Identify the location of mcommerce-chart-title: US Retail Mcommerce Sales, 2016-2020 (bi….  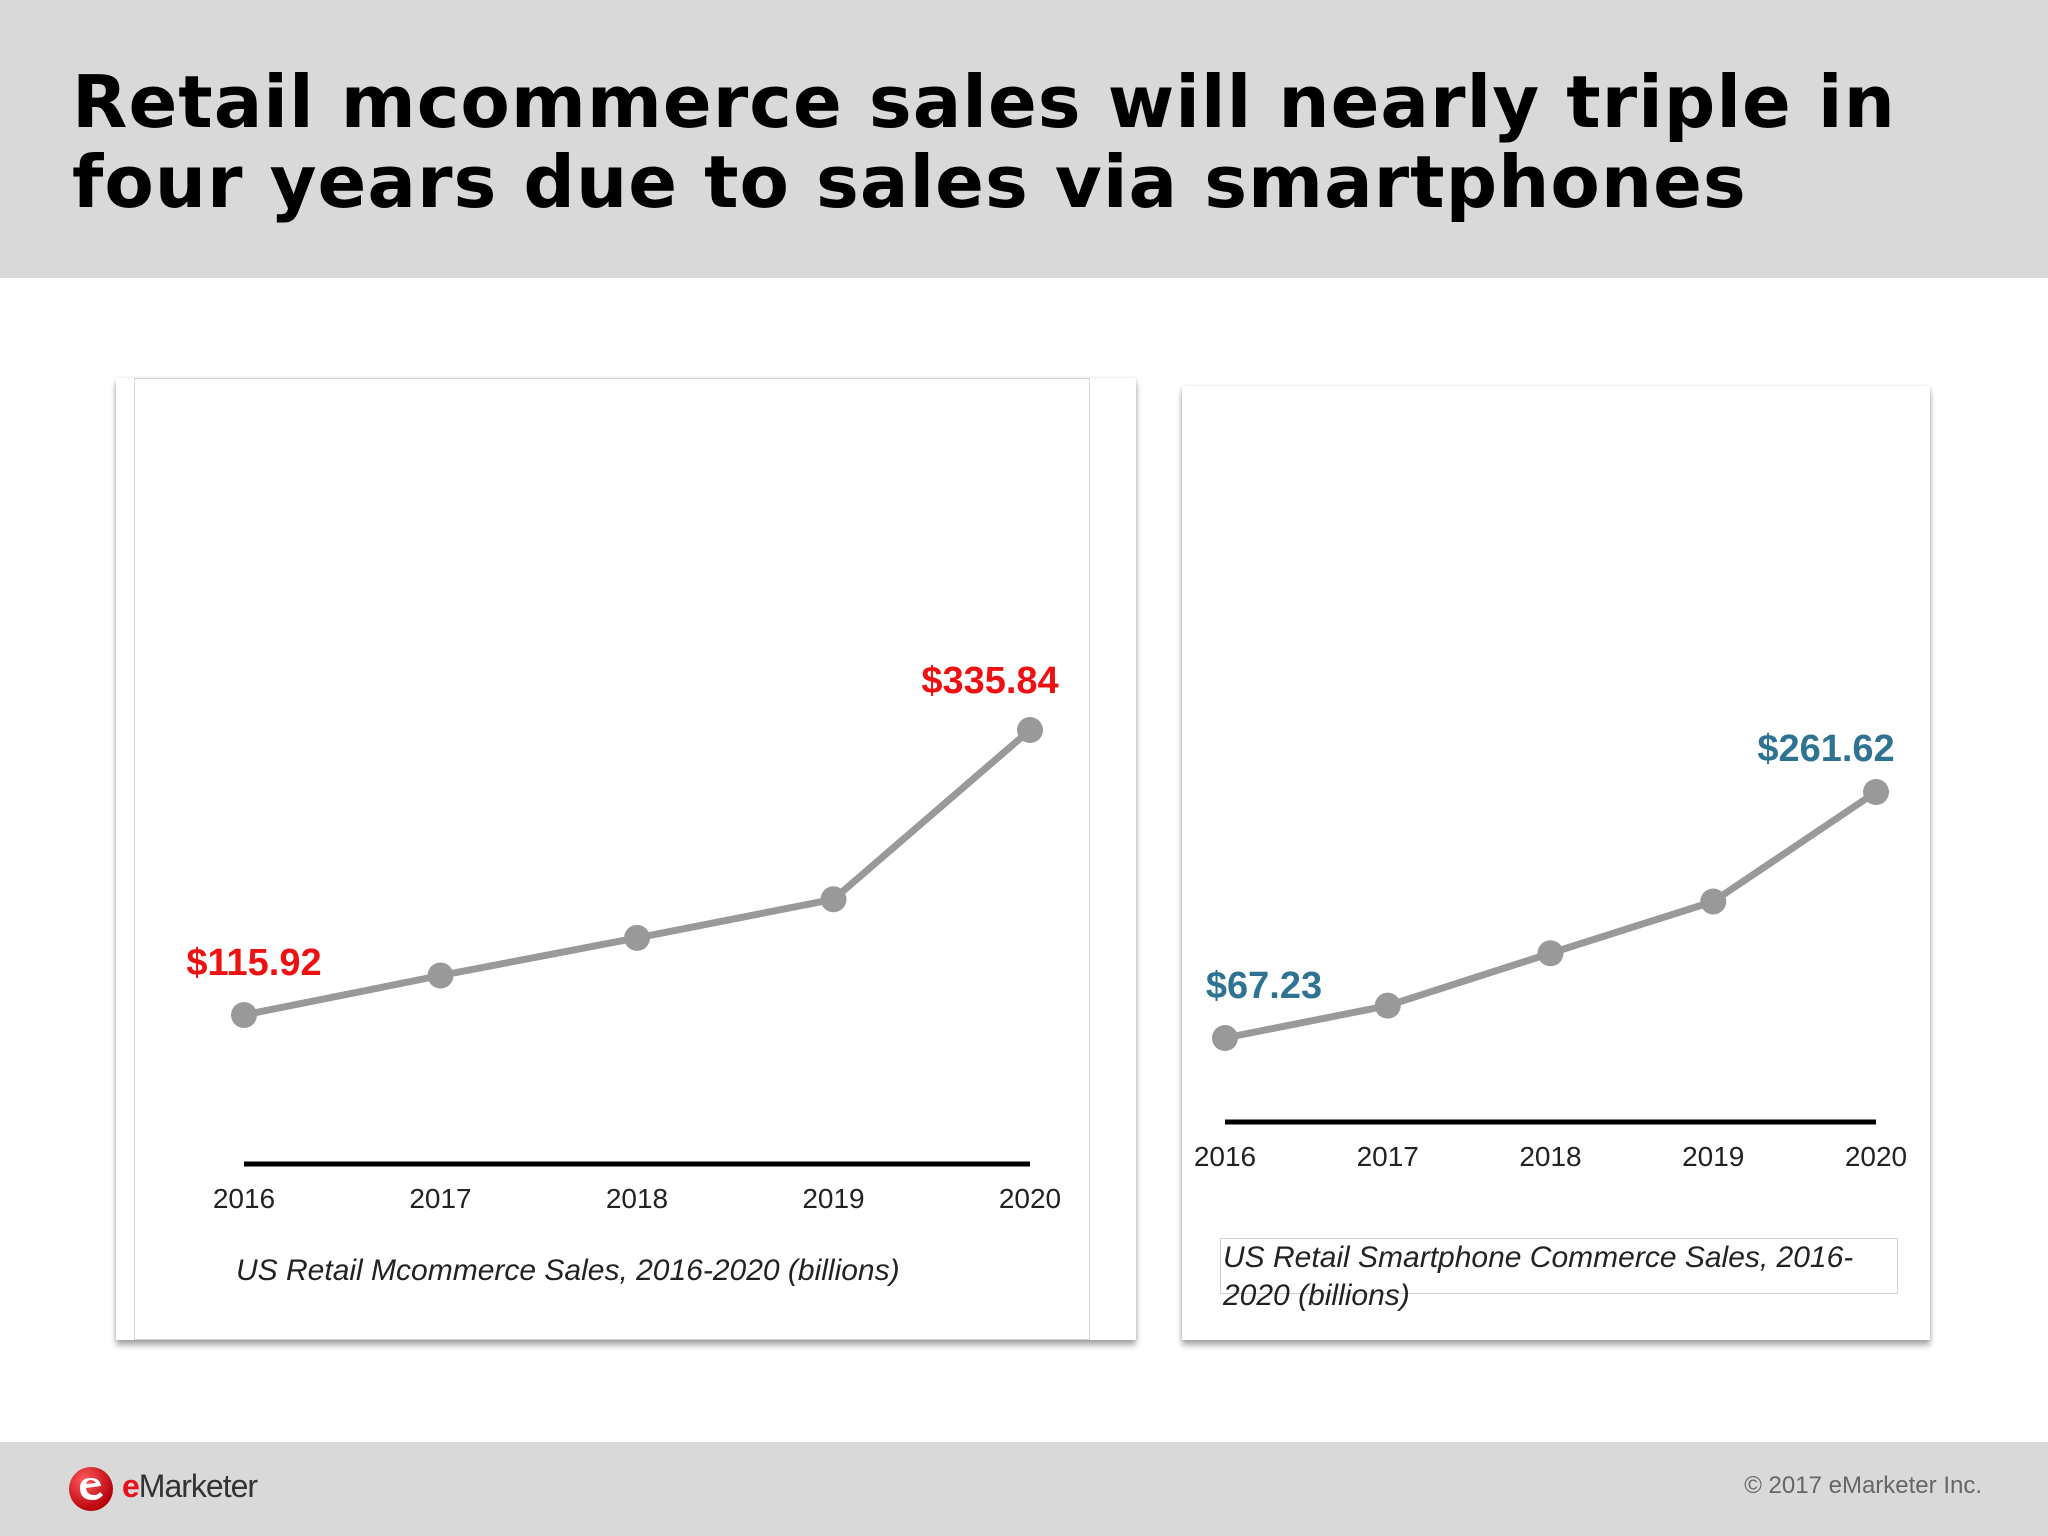
(568, 1270).